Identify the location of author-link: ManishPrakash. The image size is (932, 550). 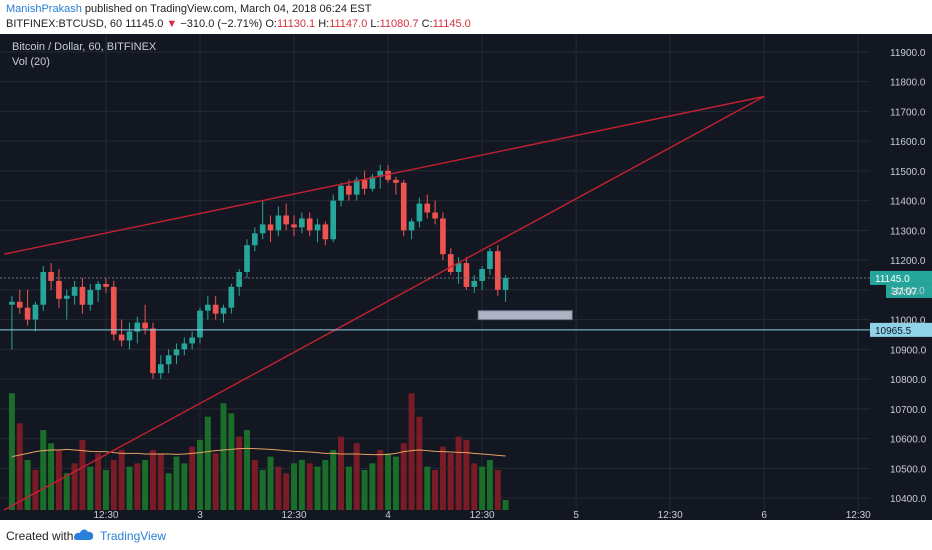
(44, 9).